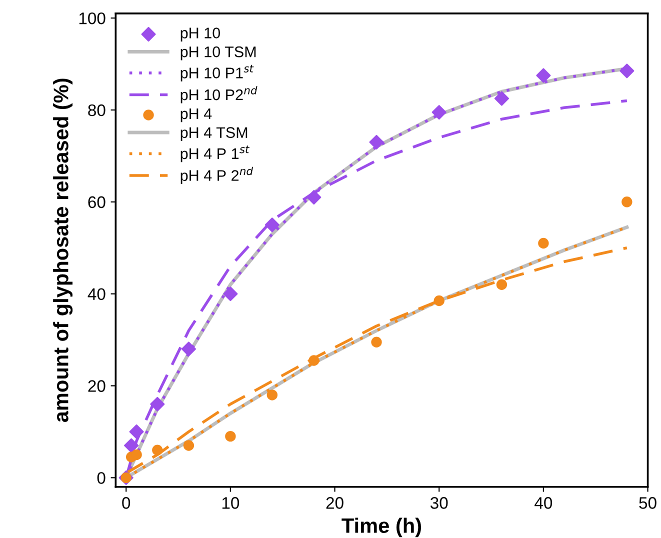 This screenshot has width=661, height=538. I want to click on legend-label: pH 4 P 2$^{nd}$, so click(217, 175).